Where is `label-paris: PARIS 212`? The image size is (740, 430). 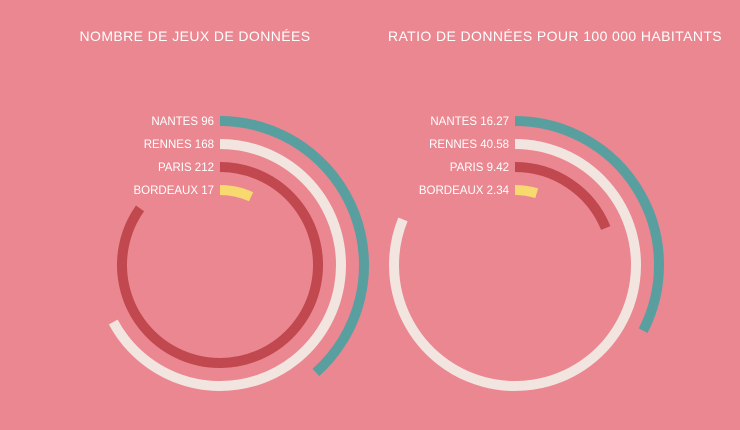
label-paris: PARIS 212 is located at coordinates (186, 168).